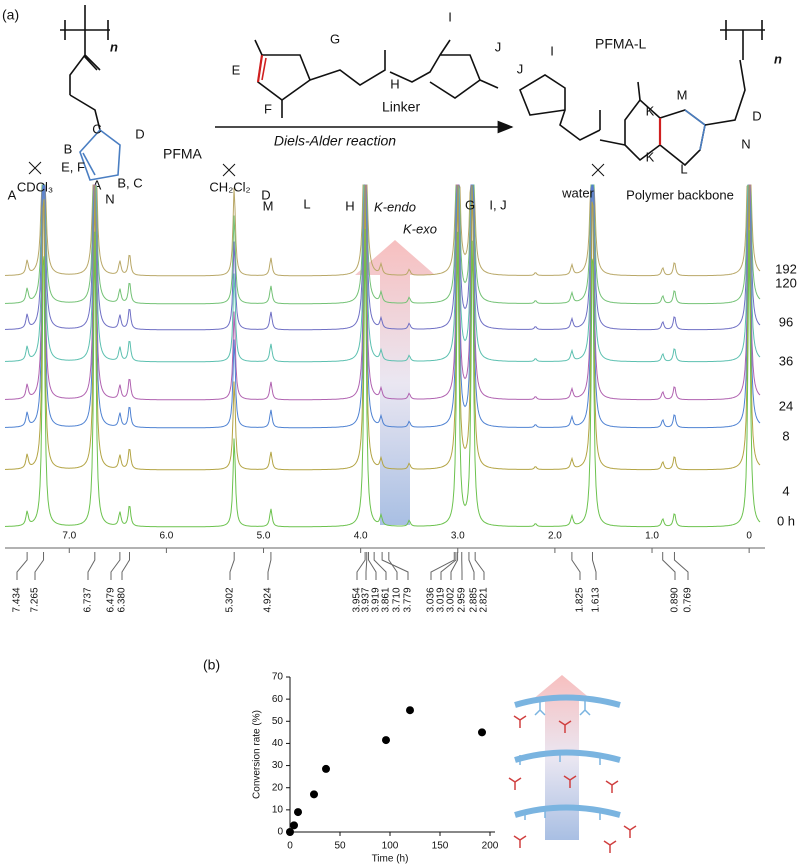  I want to click on signal-label: K-exo, so click(420, 228).